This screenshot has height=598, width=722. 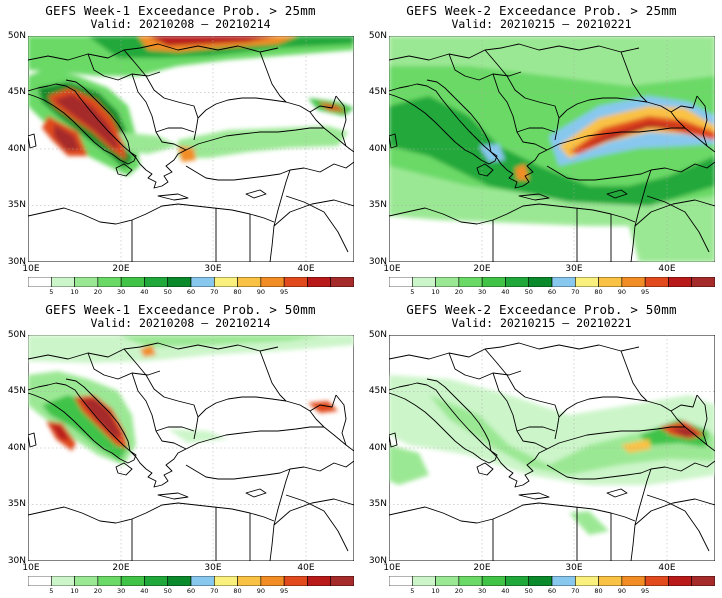 I want to click on panel-title: GEFS Week-2 Exceedance Prob. > 25mm, so click(x=541, y=10).